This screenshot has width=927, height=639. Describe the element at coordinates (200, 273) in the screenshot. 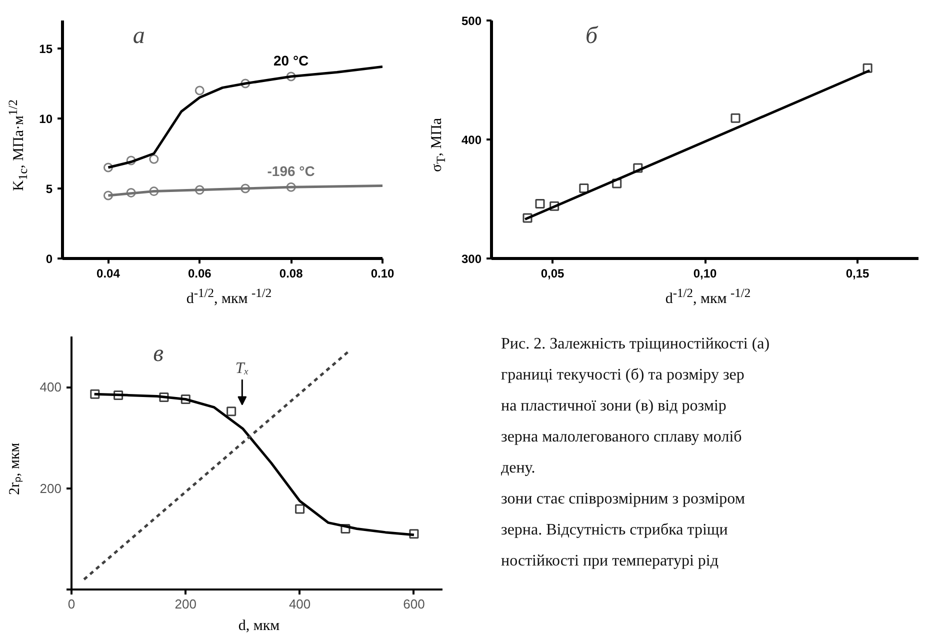

I see `x-tick-label: 0.06` at that location.